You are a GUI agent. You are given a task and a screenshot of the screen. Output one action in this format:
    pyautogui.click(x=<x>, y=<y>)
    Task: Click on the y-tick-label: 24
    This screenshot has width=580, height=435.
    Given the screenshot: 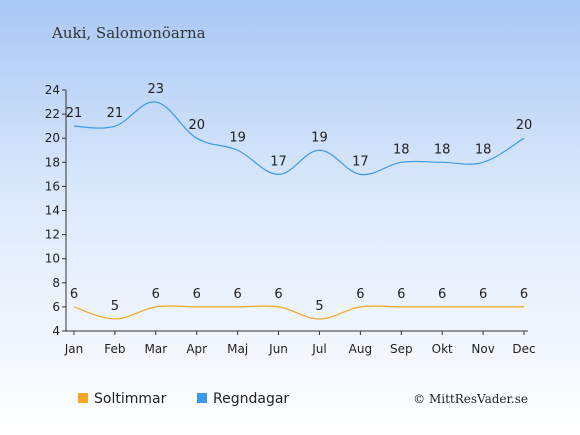 What is the action you would take?
    pyautogui.click(x=52, y=90)
    